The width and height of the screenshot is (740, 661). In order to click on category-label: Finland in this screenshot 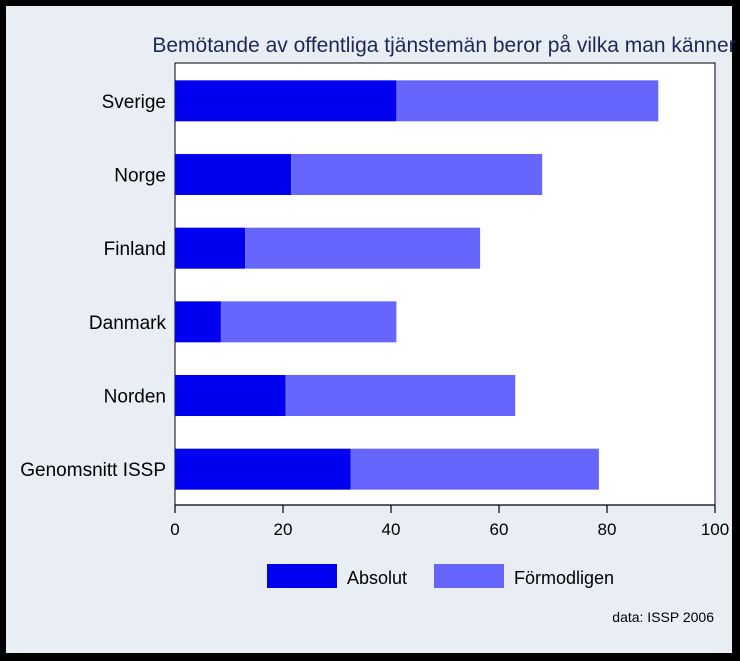, I will do `click(135, 249)`.